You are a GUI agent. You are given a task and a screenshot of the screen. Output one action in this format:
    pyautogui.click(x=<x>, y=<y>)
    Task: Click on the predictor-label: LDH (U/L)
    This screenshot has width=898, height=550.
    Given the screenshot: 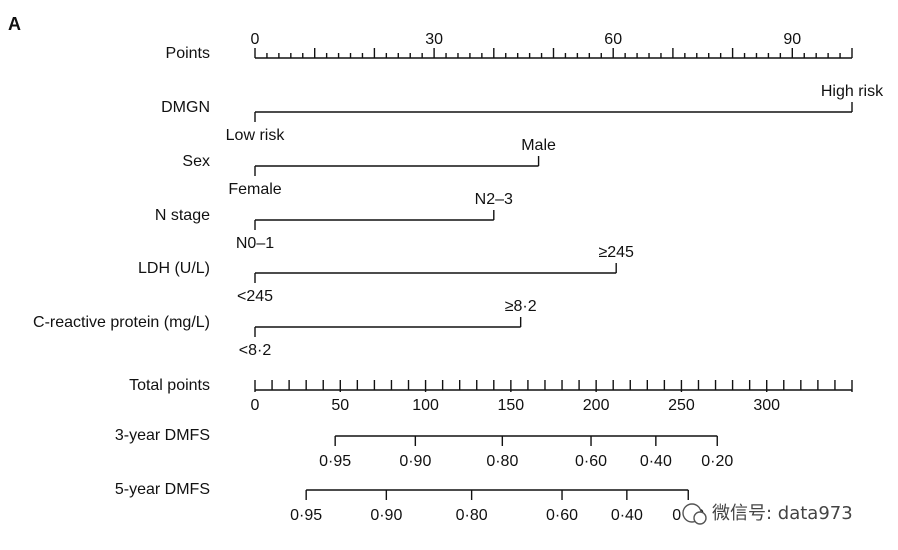 What is the action you would take?
    pyautogui.click(x=174, y=268)
    